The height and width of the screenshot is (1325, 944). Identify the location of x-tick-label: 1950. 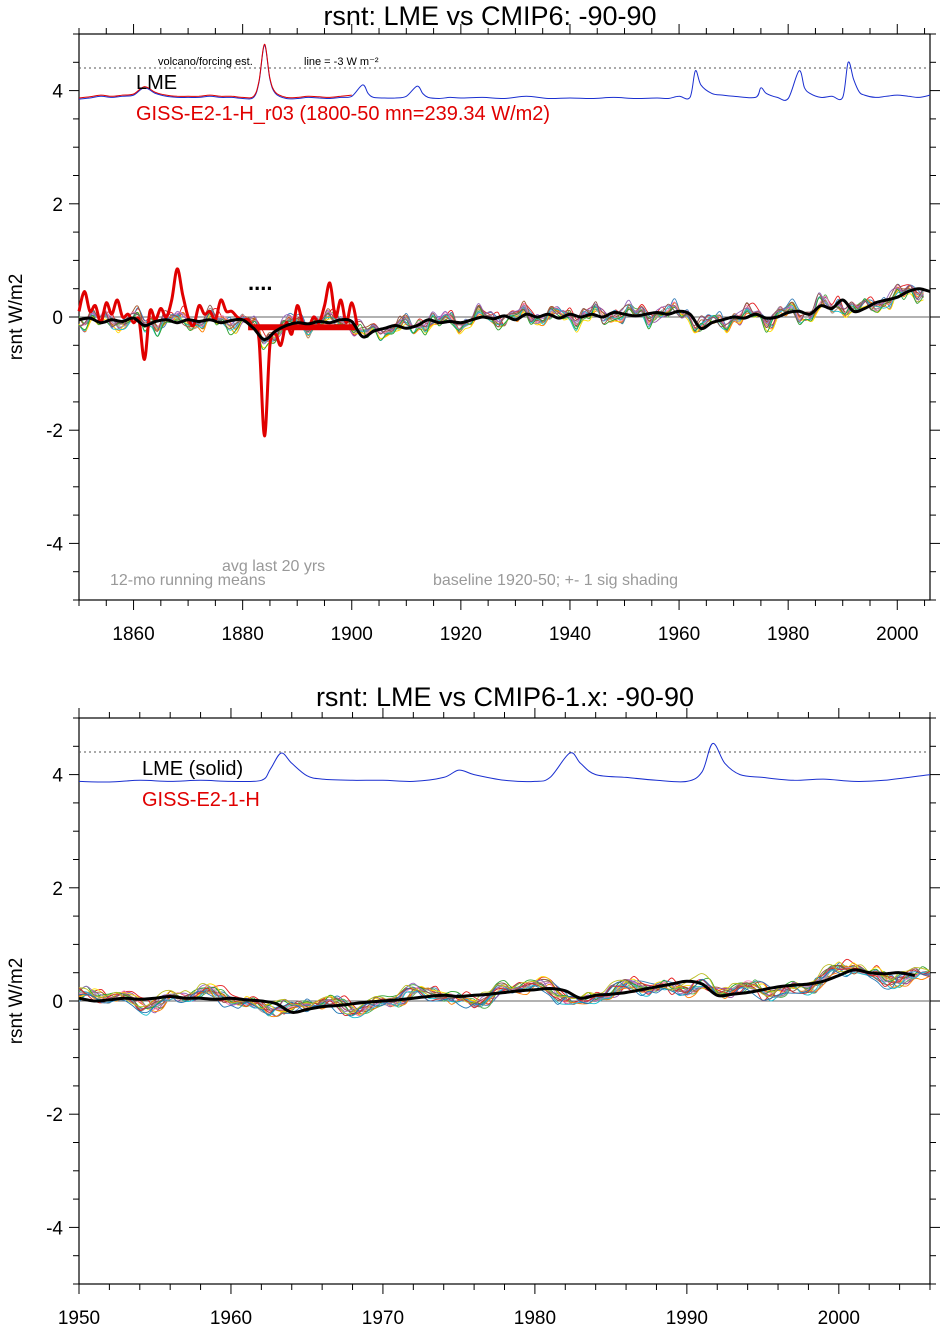
(79, 1316).